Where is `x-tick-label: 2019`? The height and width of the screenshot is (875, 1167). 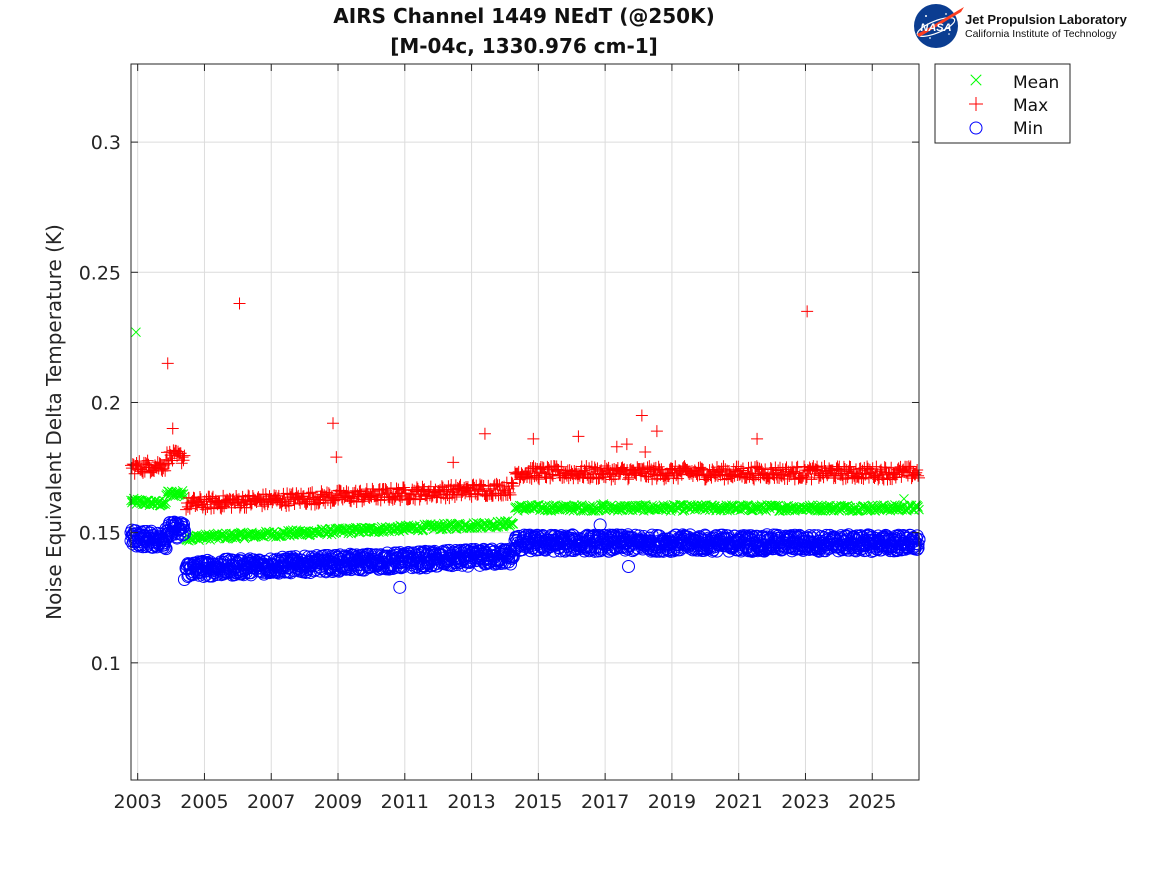
x-tick-label: 2019 is located at coordinates (672, 802).